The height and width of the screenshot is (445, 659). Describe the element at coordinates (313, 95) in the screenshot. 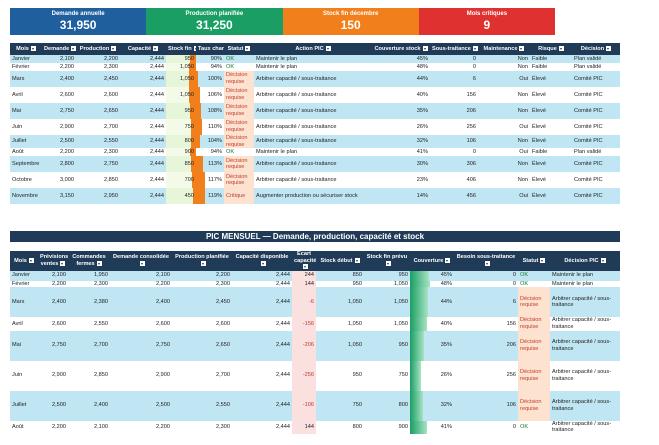

I see `table-cell: Arbitrer capacité / sous-traitance` at that location.